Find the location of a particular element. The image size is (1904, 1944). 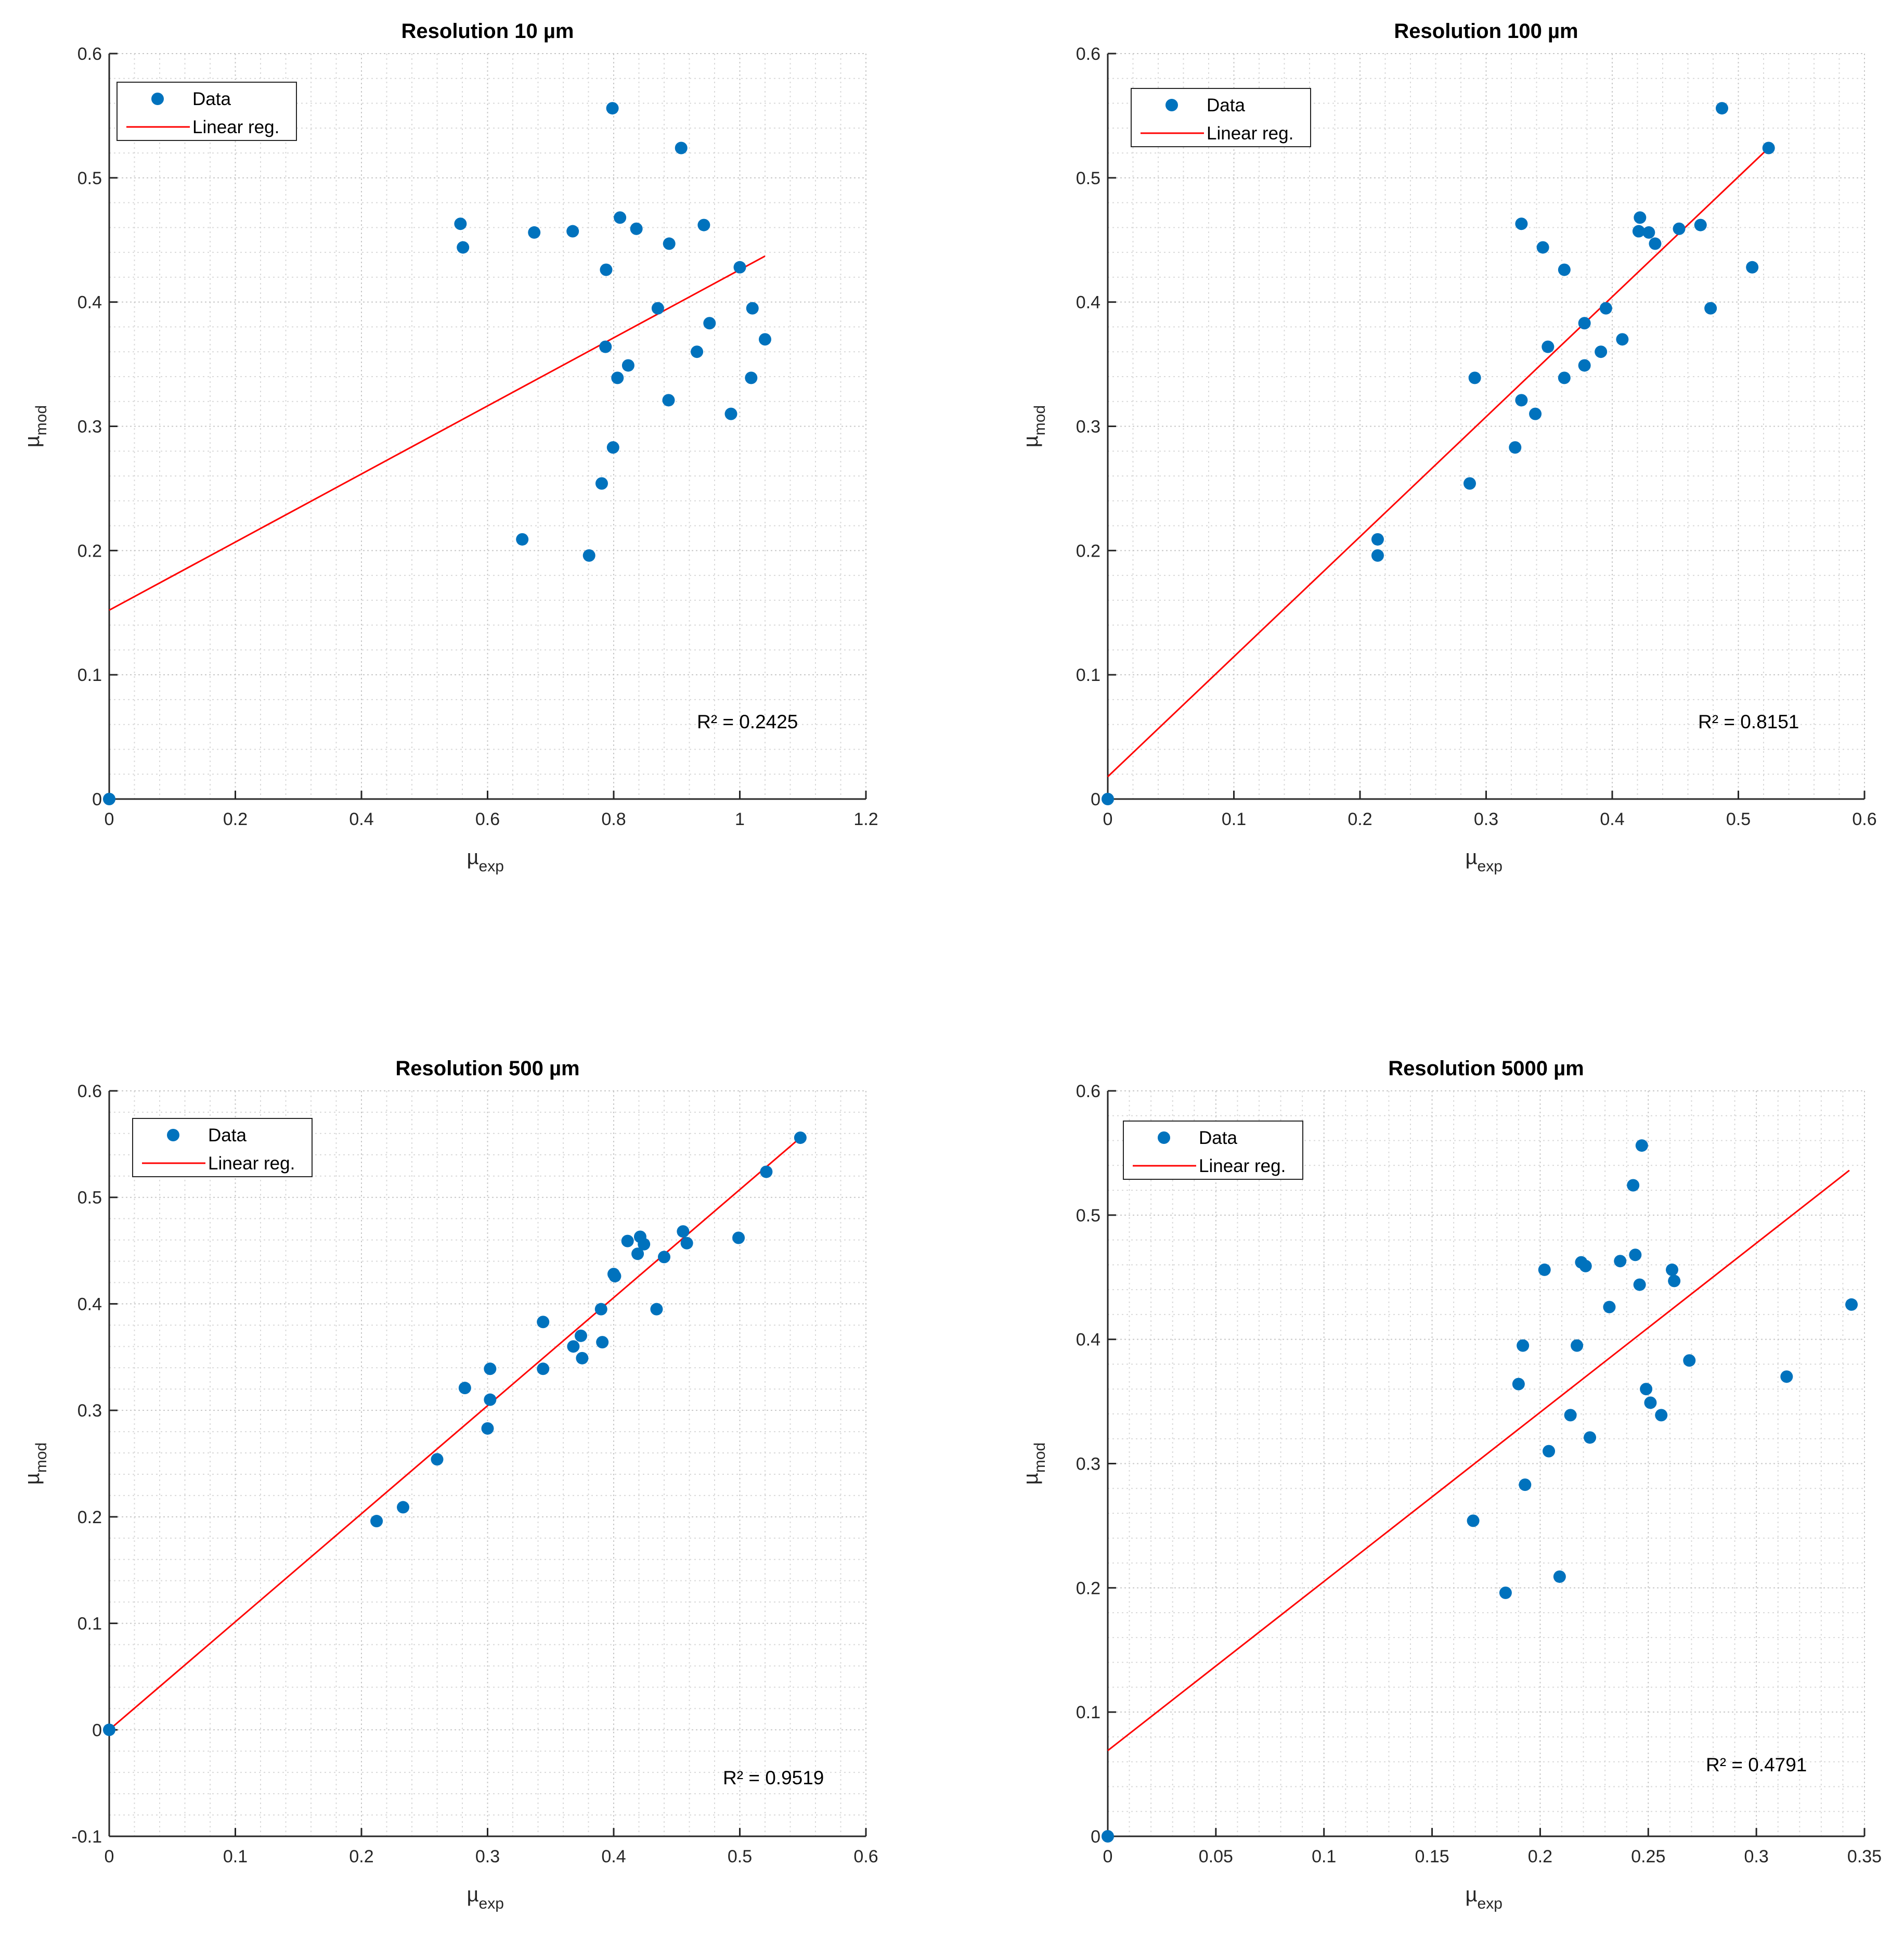

x-axis-label: µexp is located at coordinates (1485, 860).